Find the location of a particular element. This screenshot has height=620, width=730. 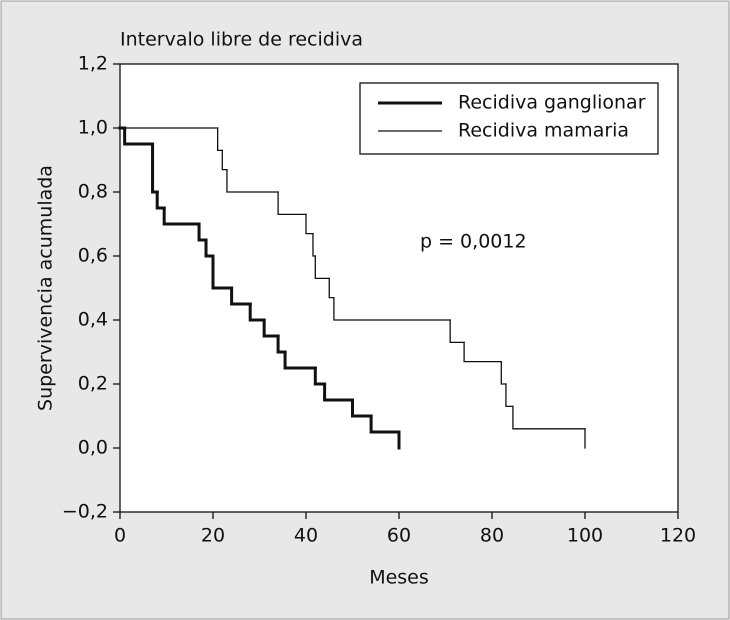

x-tick-label: 0 is located at coordinates (120, 536).